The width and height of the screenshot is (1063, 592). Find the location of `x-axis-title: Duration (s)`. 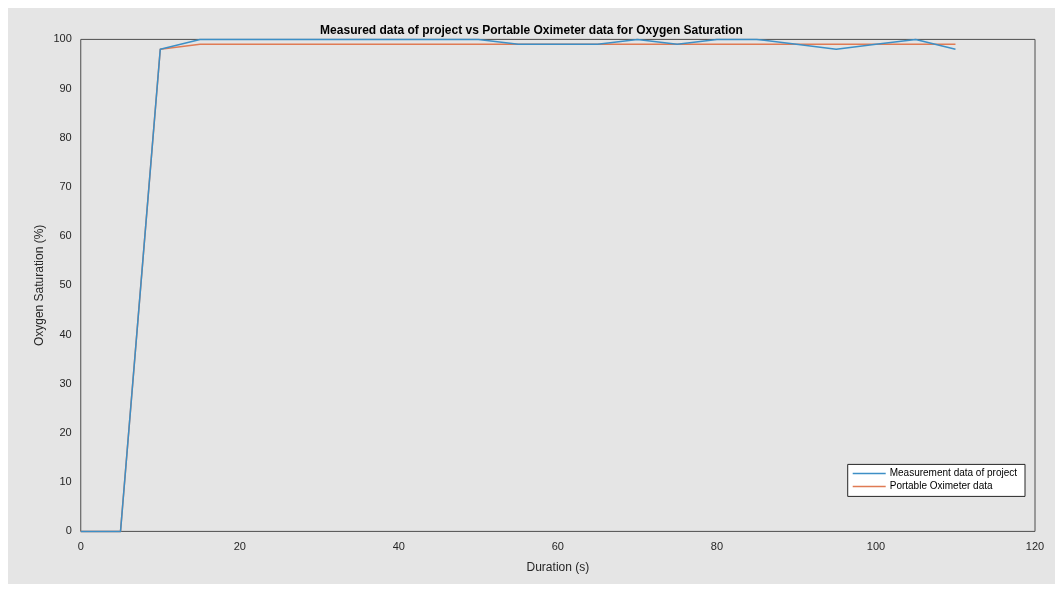

x-axis-title: Duration (s) is located at coordinates (558, 567).